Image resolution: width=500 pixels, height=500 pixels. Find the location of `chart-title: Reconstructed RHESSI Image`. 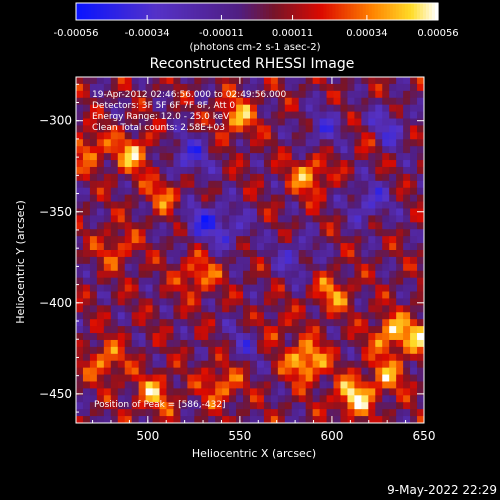

chart-title: Reconstructed RHESSI Image is located at coordinates (252, 64).